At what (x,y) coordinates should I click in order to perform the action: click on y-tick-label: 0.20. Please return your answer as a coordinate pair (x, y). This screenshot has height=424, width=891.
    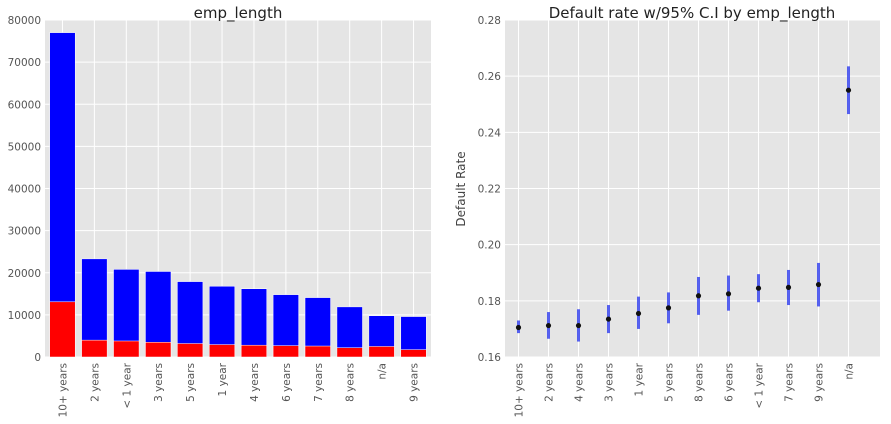
    Looking at the image, I should click on (489, 246).